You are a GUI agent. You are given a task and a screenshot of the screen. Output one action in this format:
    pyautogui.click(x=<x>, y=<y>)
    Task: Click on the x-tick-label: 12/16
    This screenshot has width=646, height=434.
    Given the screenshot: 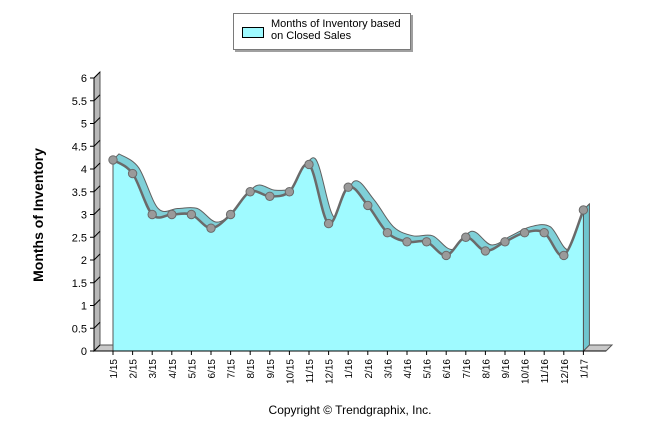 What is the action you would take?
    pyautogui.click(x=565, y=371)
    